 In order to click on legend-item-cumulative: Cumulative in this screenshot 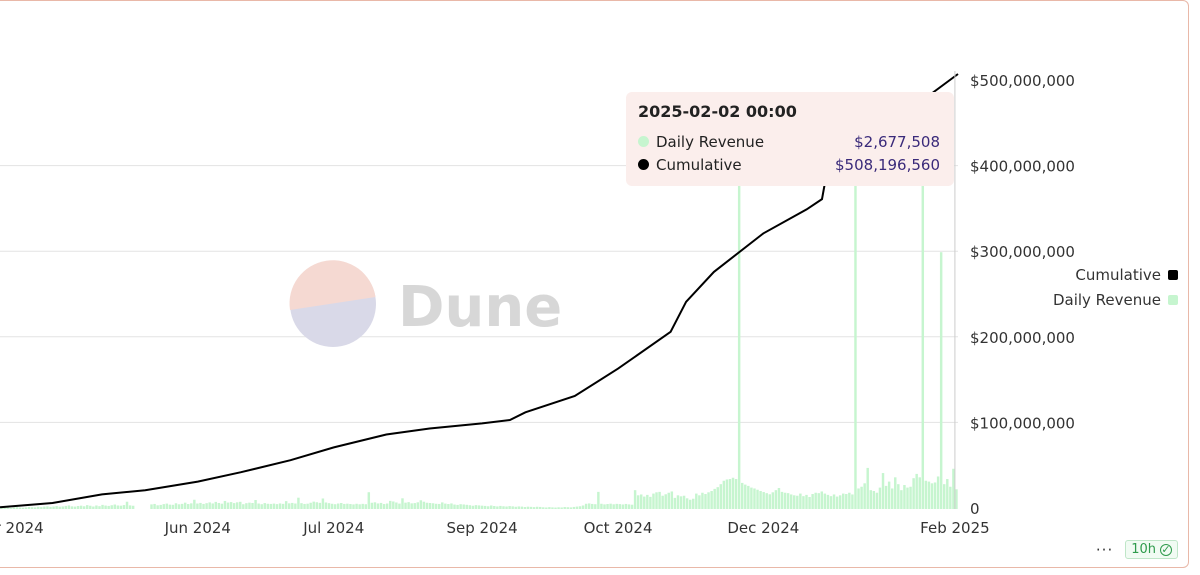, I will do `click(1115, 274)`.